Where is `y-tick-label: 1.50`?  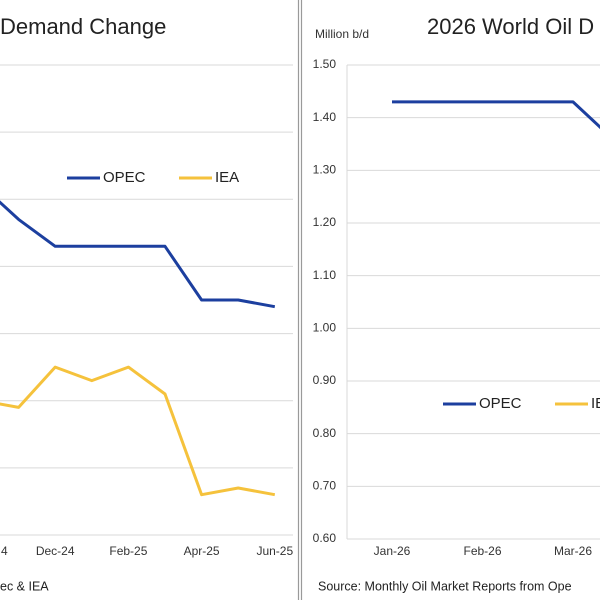
y-tick-label: 1.50 is located at coordinates (325, 64).